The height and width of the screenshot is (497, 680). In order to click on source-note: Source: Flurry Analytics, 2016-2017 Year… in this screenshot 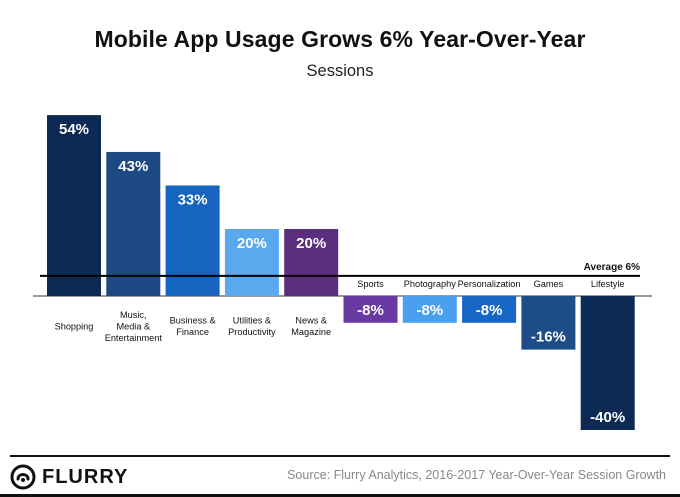, I will do `click(476, 475)`.